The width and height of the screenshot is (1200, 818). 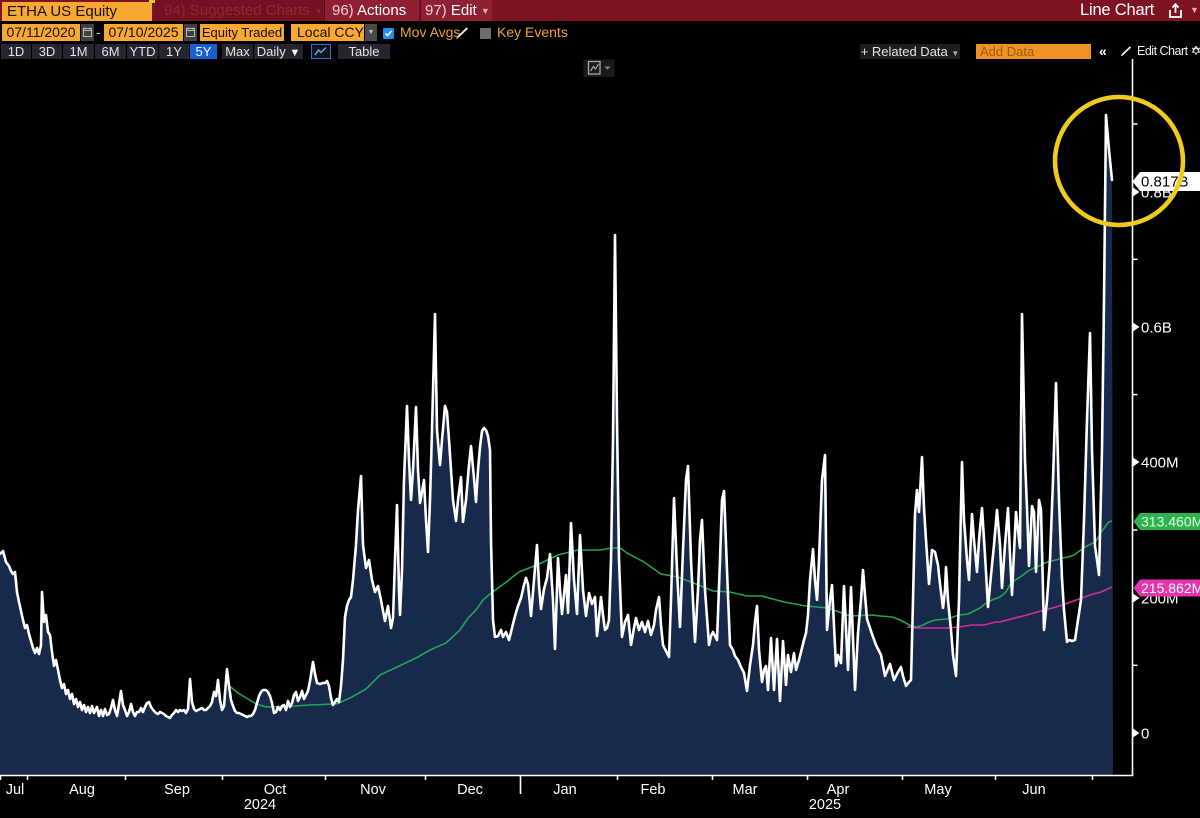 What do you see at coordinates (838, 790) in the screenshot?
I see `svg-text: Apr` at bounding box center [838, 790].